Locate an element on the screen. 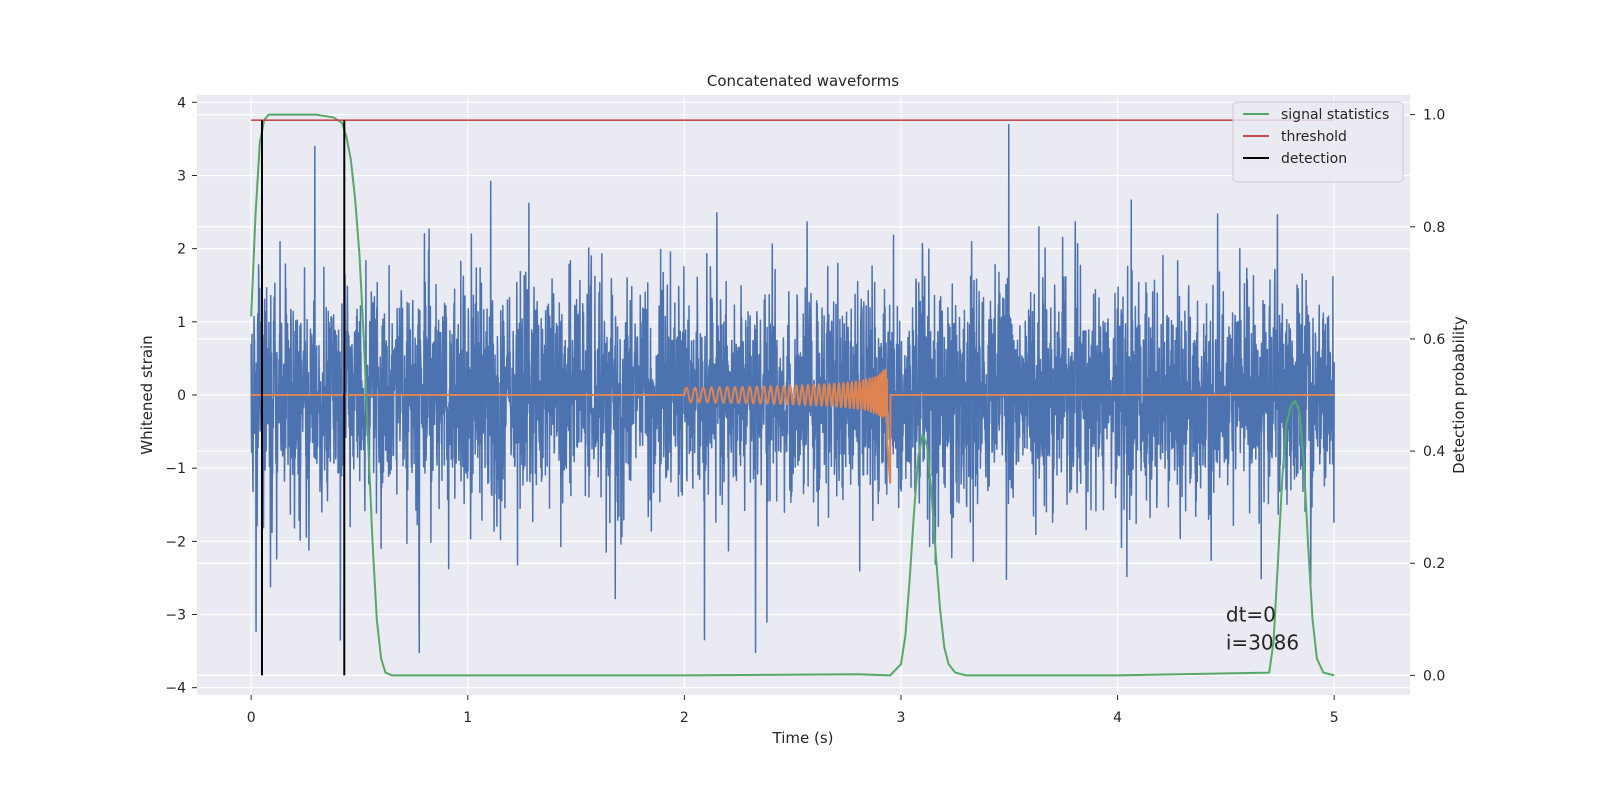 Image resolution: width=1600 pixels, height=800 pixels. legend-label: signal statistics is located at coordinates (1335, 115).